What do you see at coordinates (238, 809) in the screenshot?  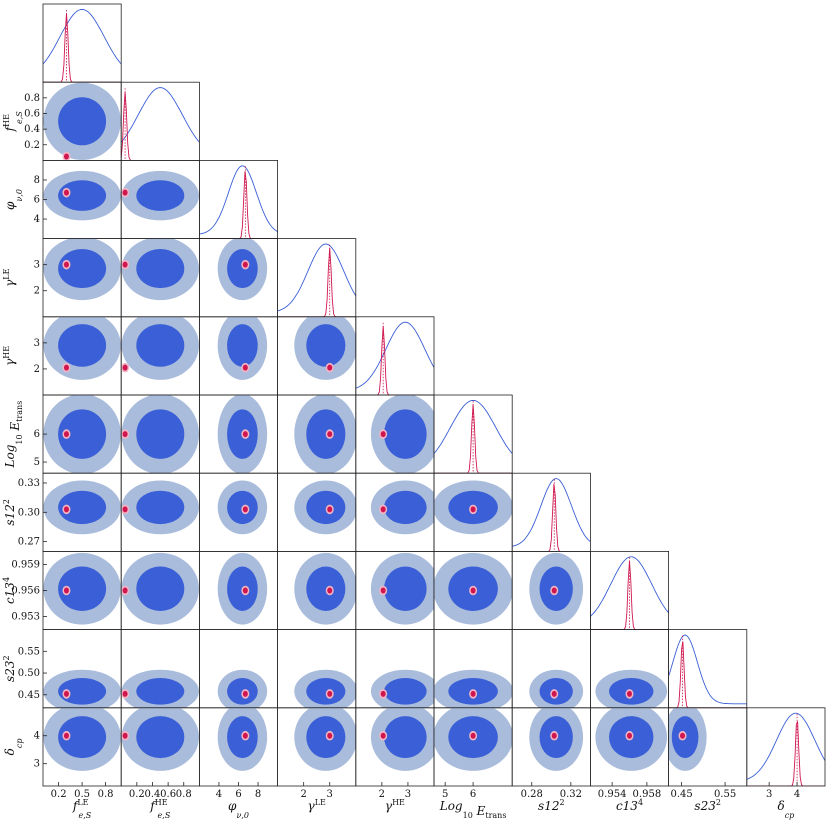 I see `x-axis-label: φν,0` at bounding box center [238, 809].